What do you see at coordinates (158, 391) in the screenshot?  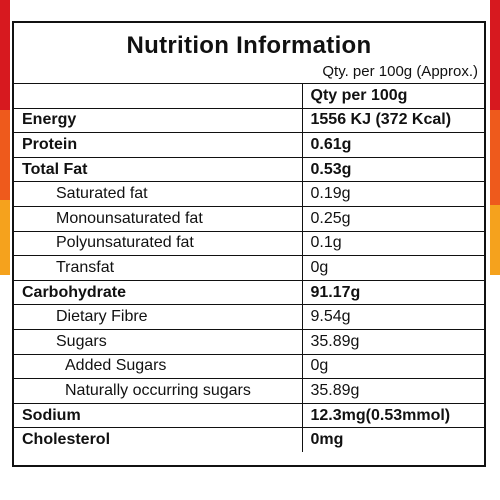 I see `row-label: Naturally occurring sugars` at bounding box center [158, 391].